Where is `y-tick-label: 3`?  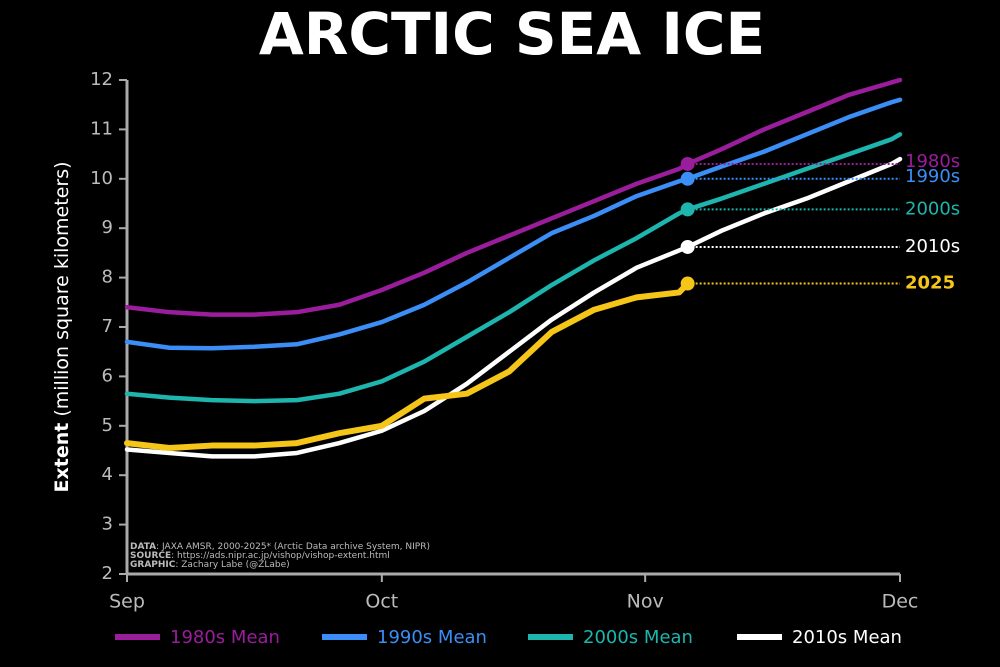
y-tick-label: 3 is located at coordinates (107, 524).